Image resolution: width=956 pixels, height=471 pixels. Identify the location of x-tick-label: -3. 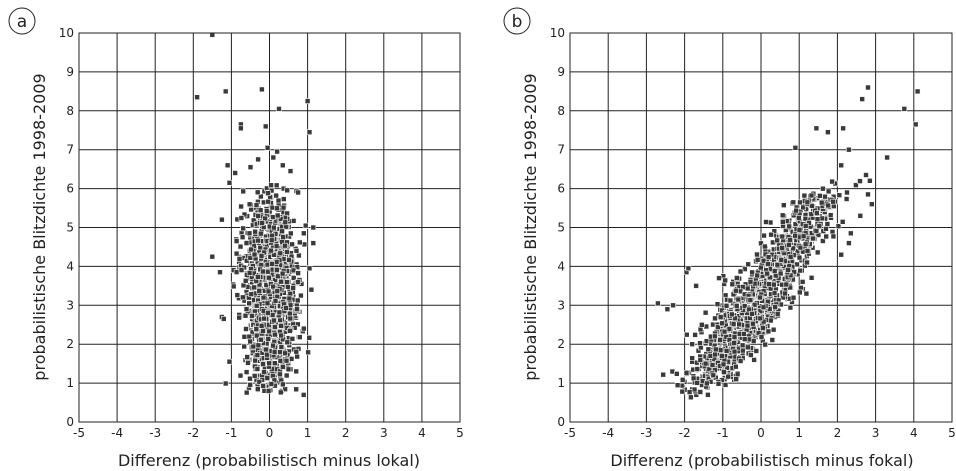
(155, 433).